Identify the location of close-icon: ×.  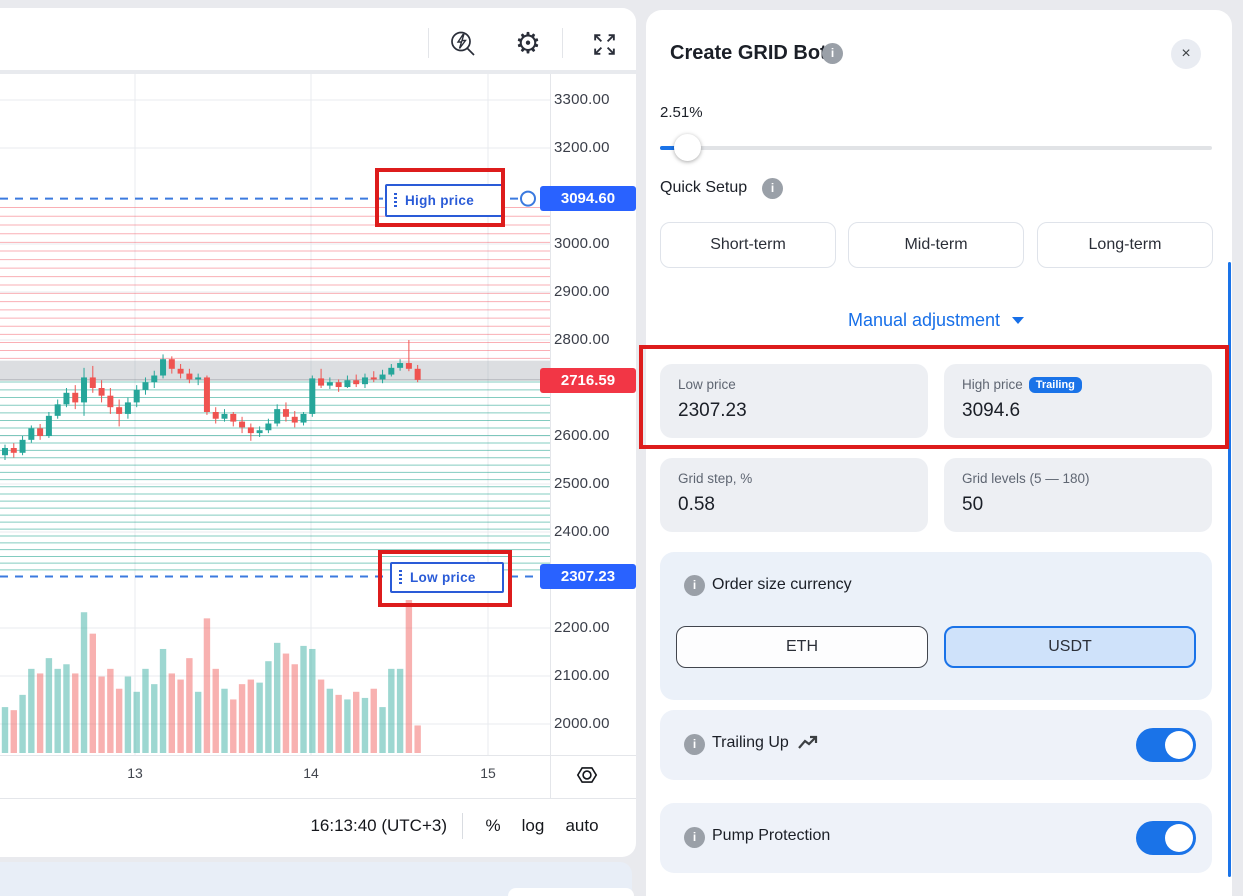
(1186, 54).